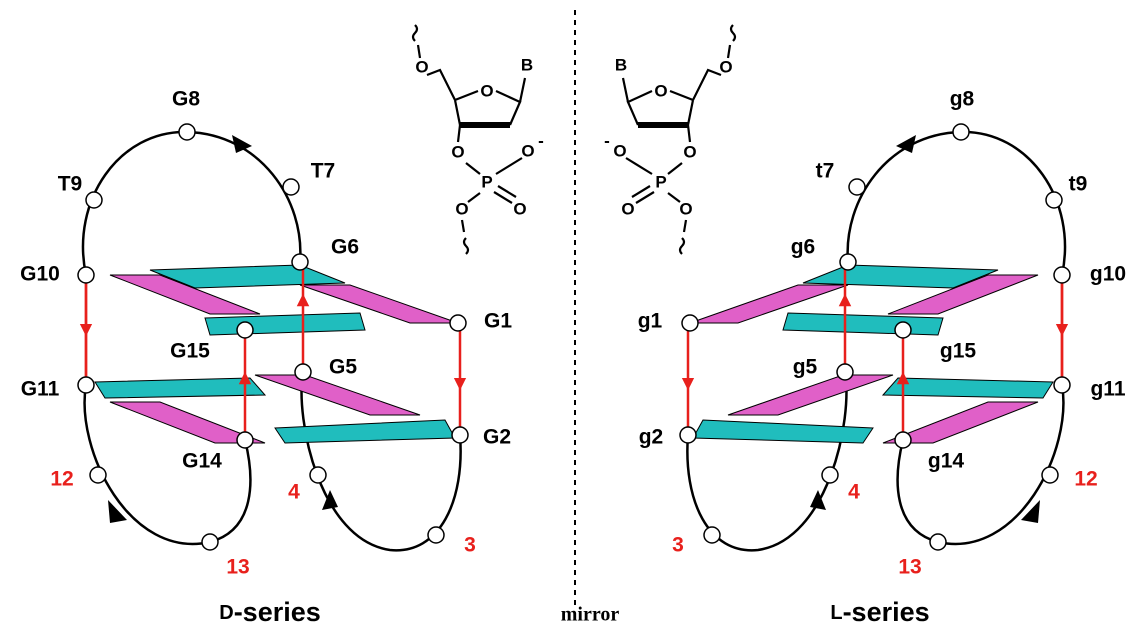 The height and width of the screenshot is (630, 1148). I want to click on node-label: g6, so click(803, 247).